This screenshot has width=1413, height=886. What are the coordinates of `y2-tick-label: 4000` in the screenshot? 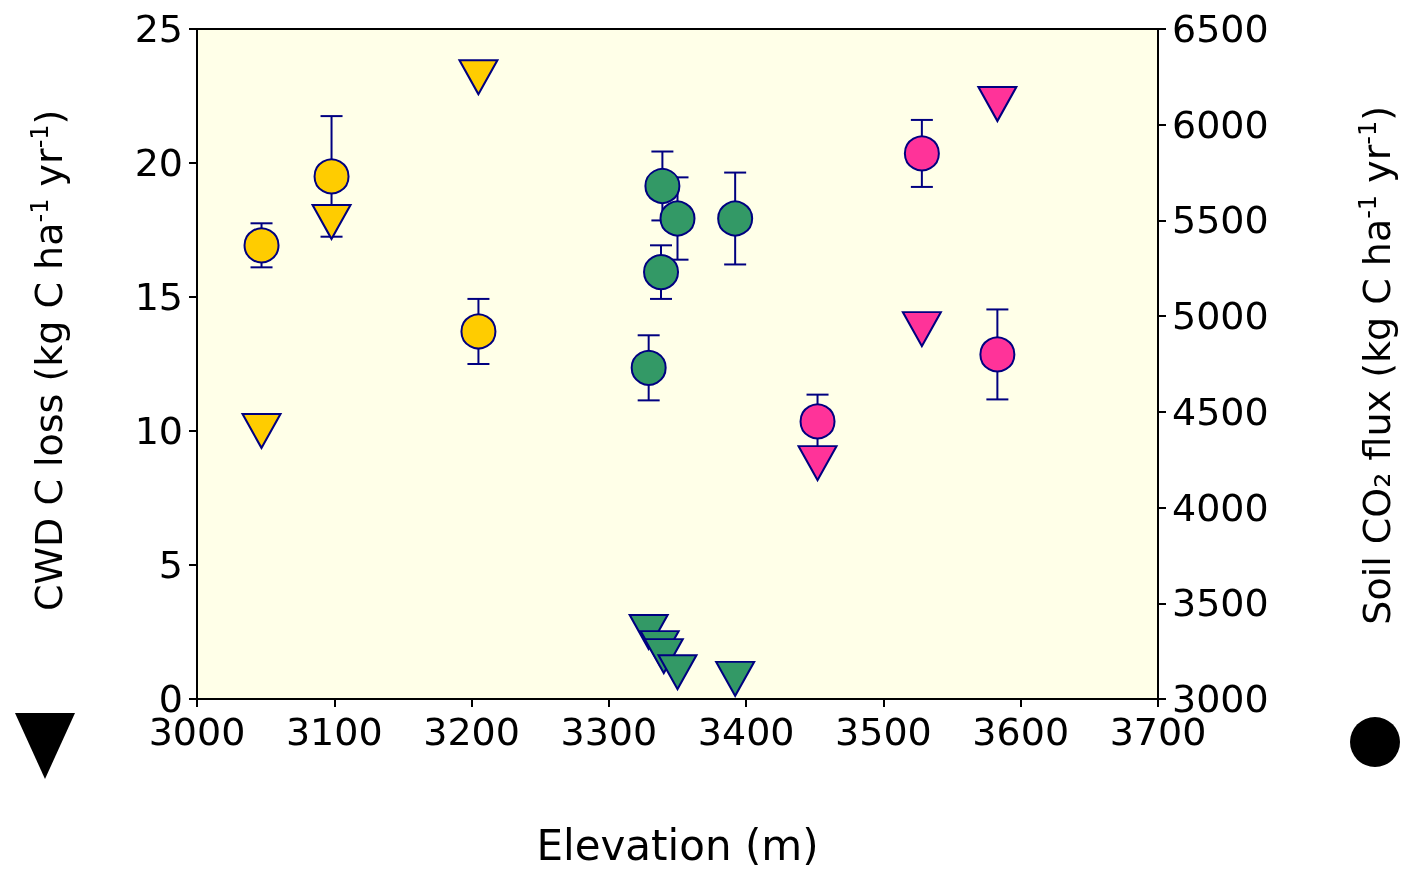 It's located at (1220, 507).